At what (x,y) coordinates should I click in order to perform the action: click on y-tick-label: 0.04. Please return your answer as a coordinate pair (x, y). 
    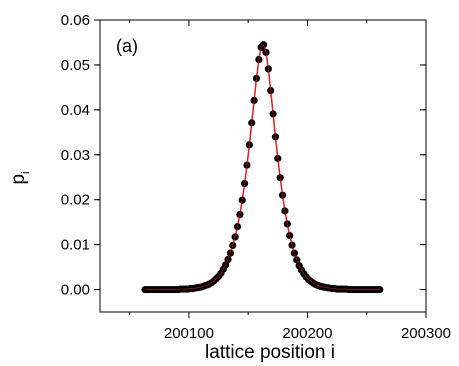
    Looking at the image, I should click on (75, 110).